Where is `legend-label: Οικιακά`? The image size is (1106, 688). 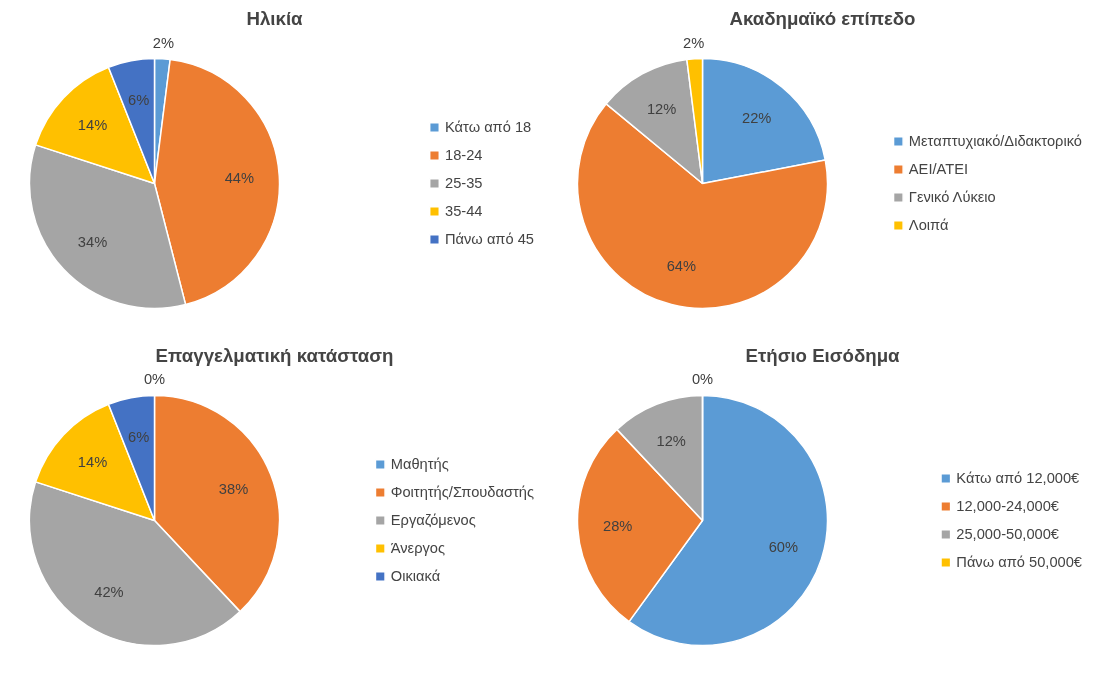
legend-label: Οικιακά is located at coordinates (415, 576).